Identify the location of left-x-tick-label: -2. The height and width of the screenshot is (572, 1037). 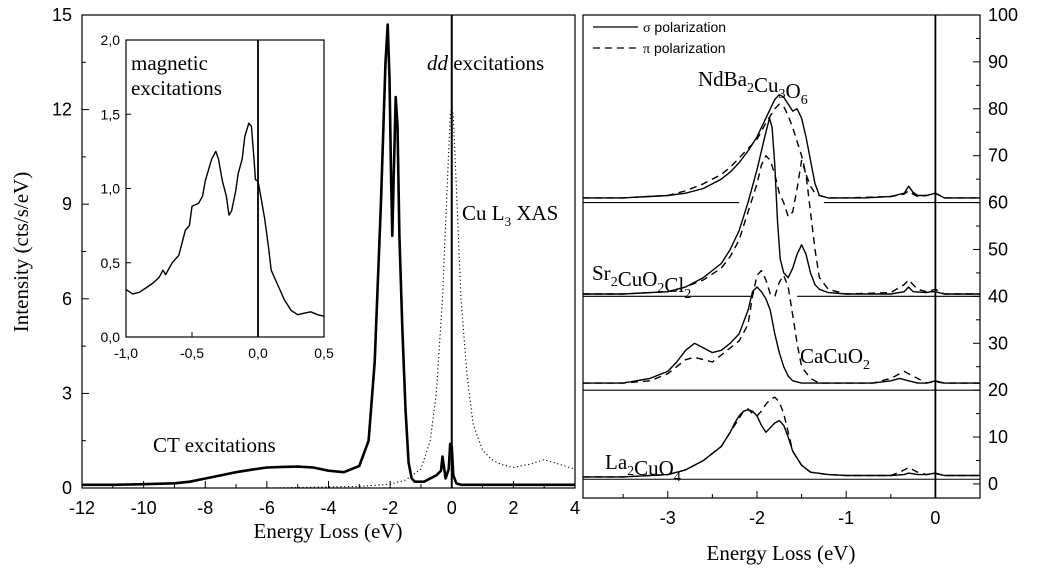
(390, 508).